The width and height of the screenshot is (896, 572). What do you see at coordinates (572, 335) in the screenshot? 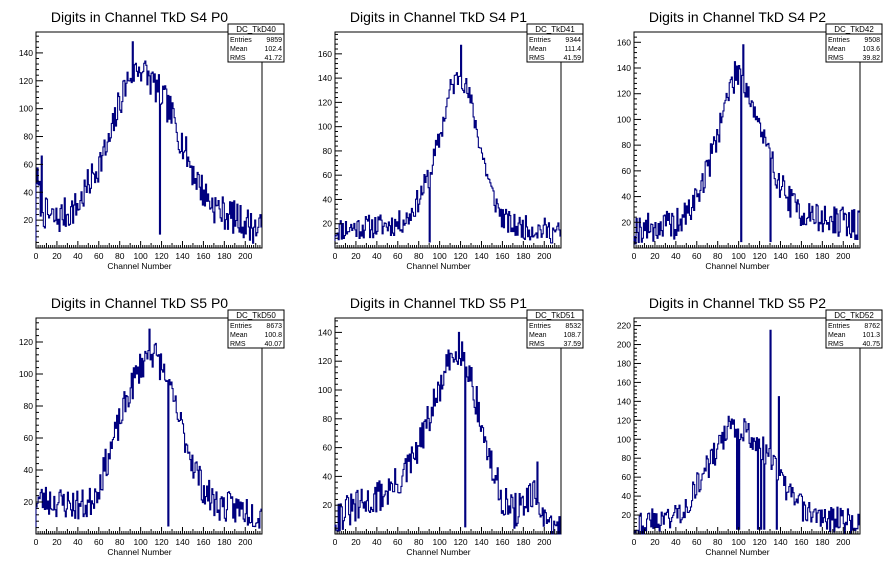
I see `stats-value: 108.7` at bounding box center [572, 335].